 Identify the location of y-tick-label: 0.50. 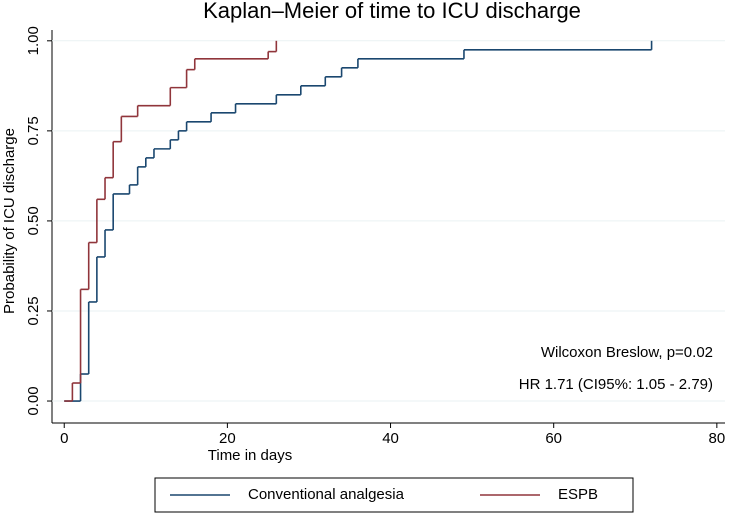
(33, 220).